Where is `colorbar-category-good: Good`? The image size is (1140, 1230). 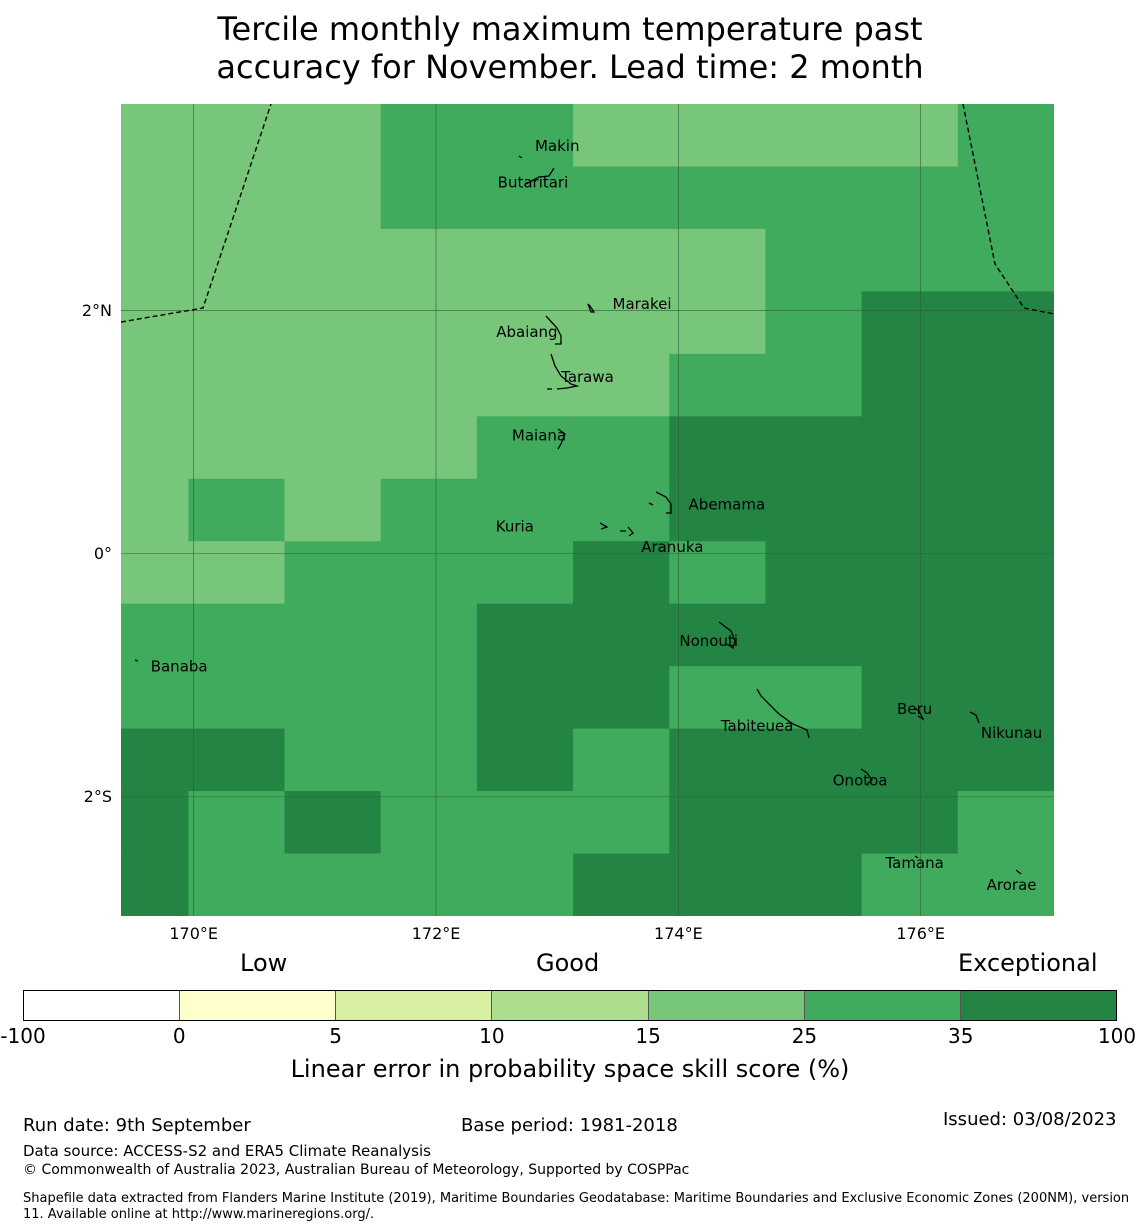
colorbar-category-good: Good is located at coordinates (568, 963).